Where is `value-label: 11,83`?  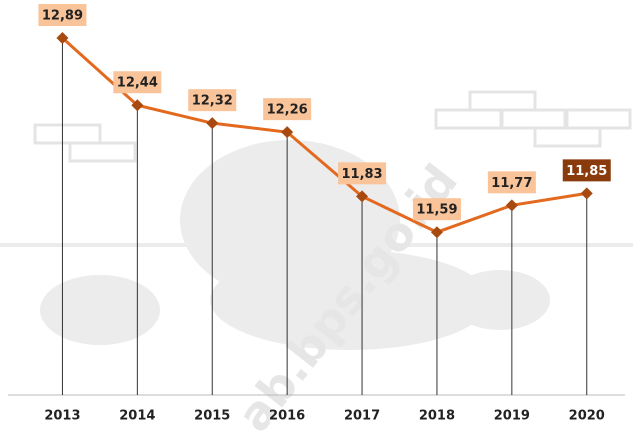 value-label: 11,83 is located at coordinates (361, 174).